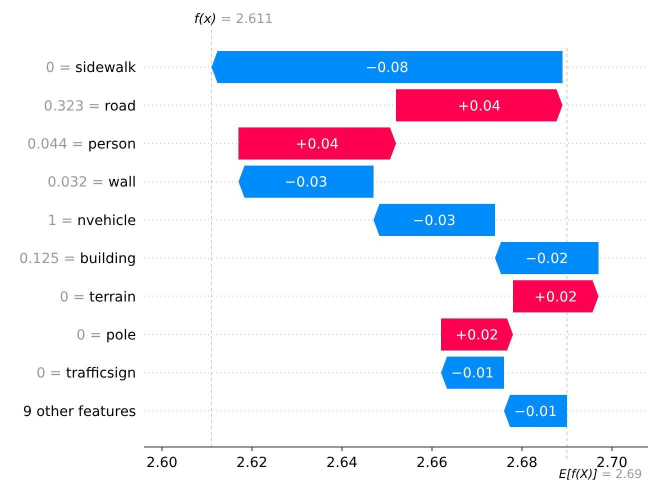 The image size is (648, 485). Describe the element at coordinates (522, 463) in the screenshot. I see `x-tick-label: 2.68` at that location.